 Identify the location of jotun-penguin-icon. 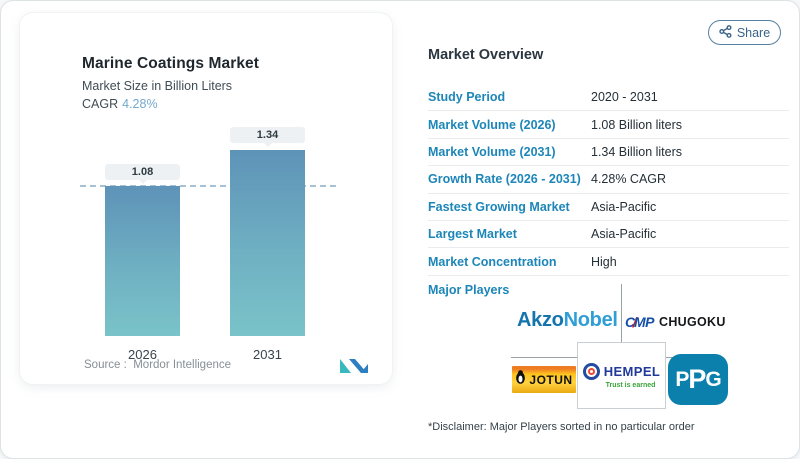
(520, 379).